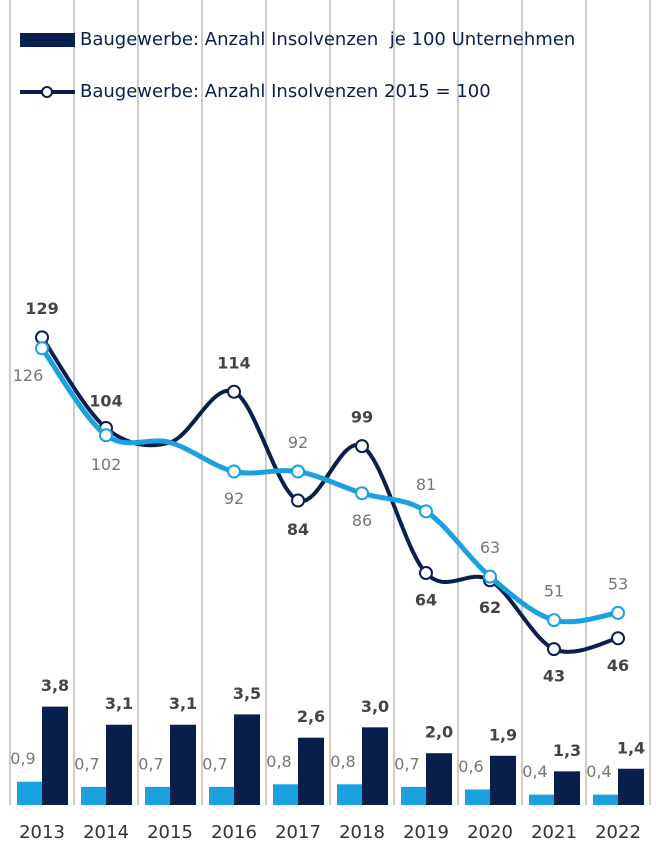  Describe the element at coordinates (106, 464) in the screenshot. I see `point-value-label: 102` at that location.